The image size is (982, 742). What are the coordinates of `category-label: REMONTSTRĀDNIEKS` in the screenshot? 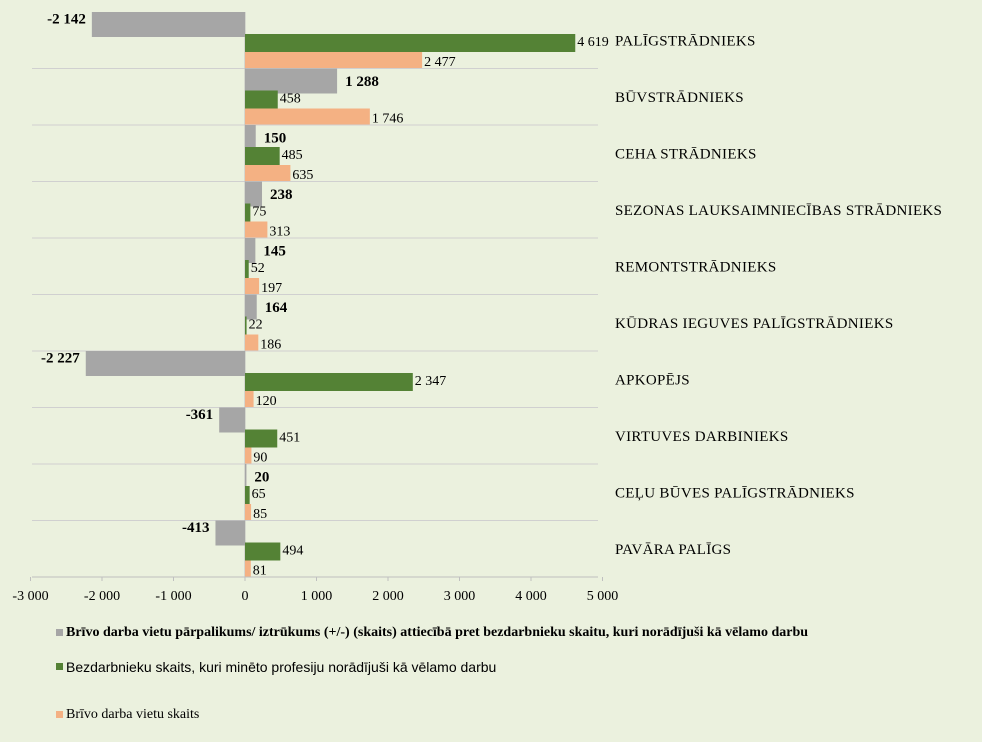 It's located at (695, 268).